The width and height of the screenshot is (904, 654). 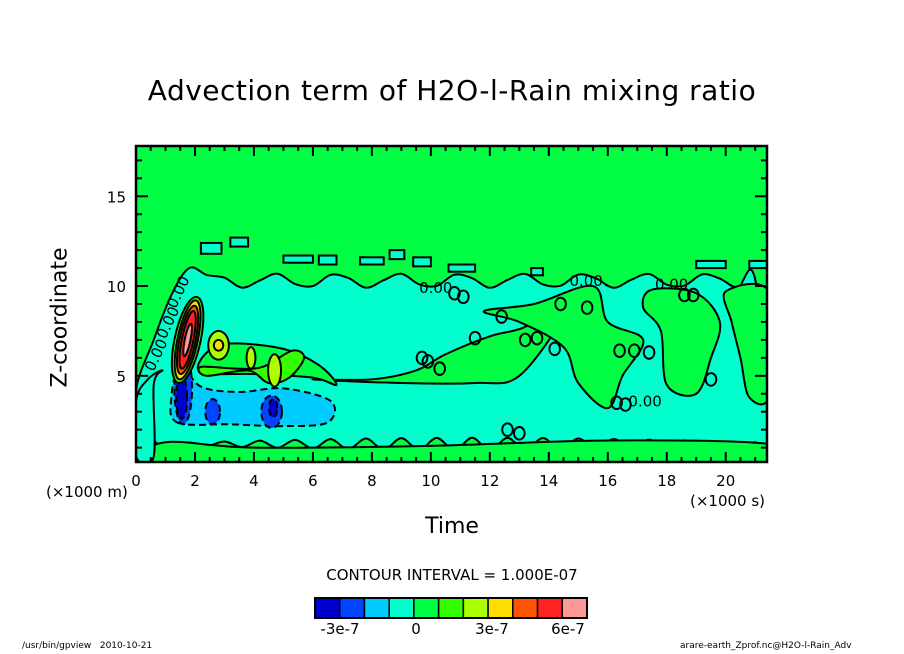 I want to click on footer-date: 2010-10-21, so click(x=126, y=646).